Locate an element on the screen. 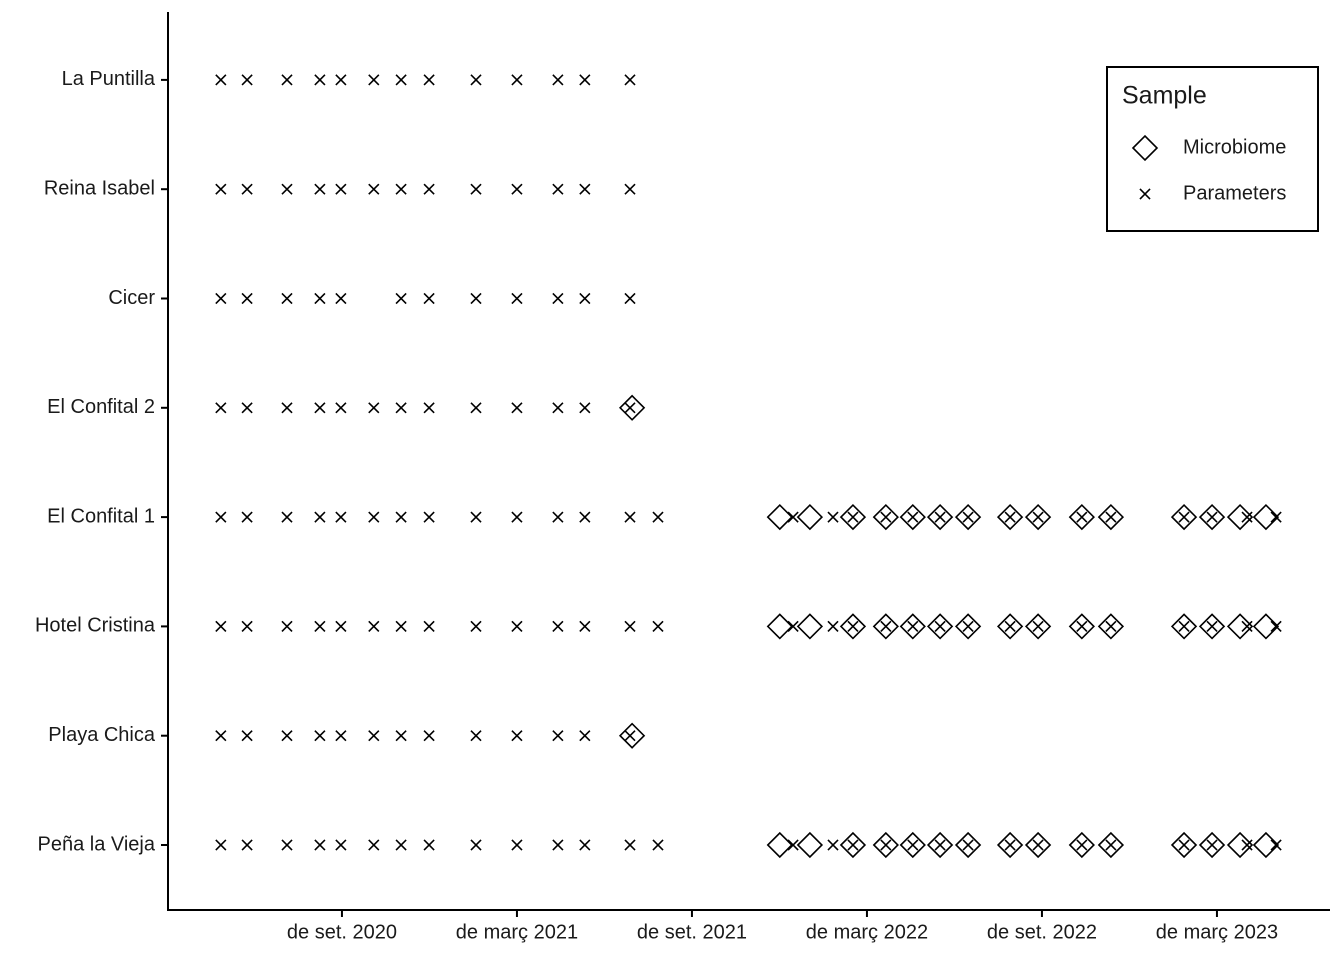 The height and width of the screenshot is (960, 1344). y-tick-label: Cicer is located at coordinates (131, 298).